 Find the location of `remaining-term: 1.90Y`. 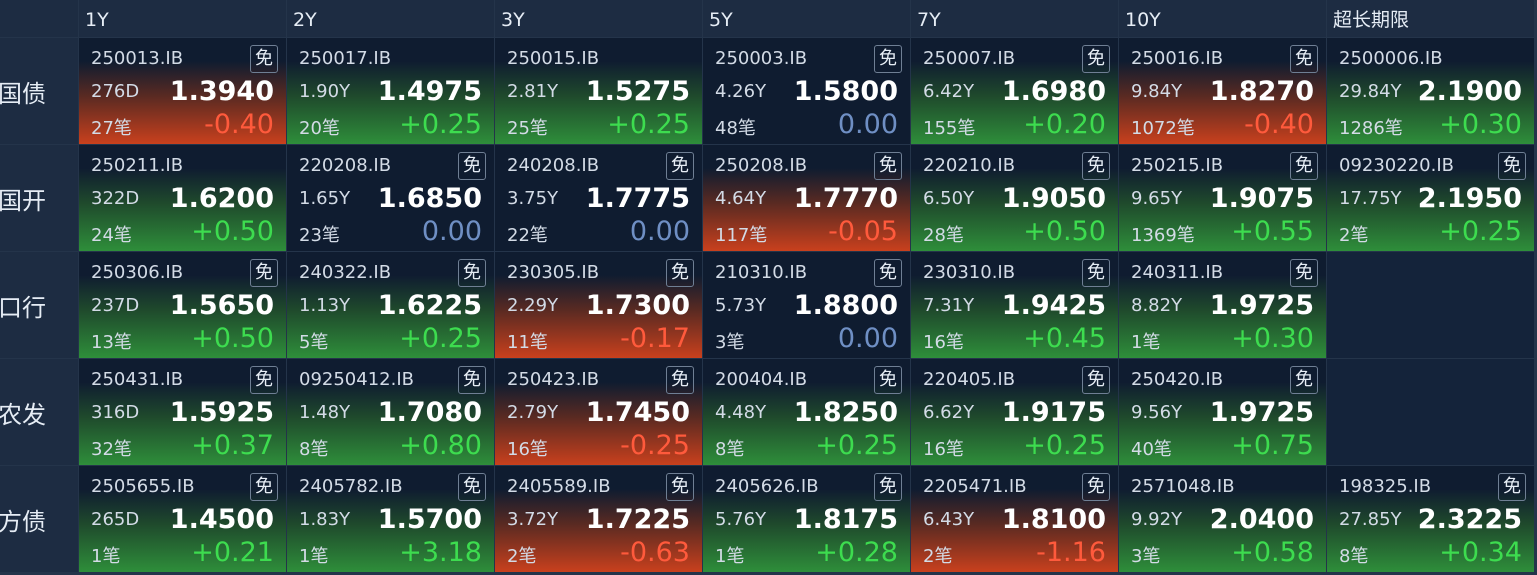

remaining-term: 1.90Y is located at coordinates (325, 91).